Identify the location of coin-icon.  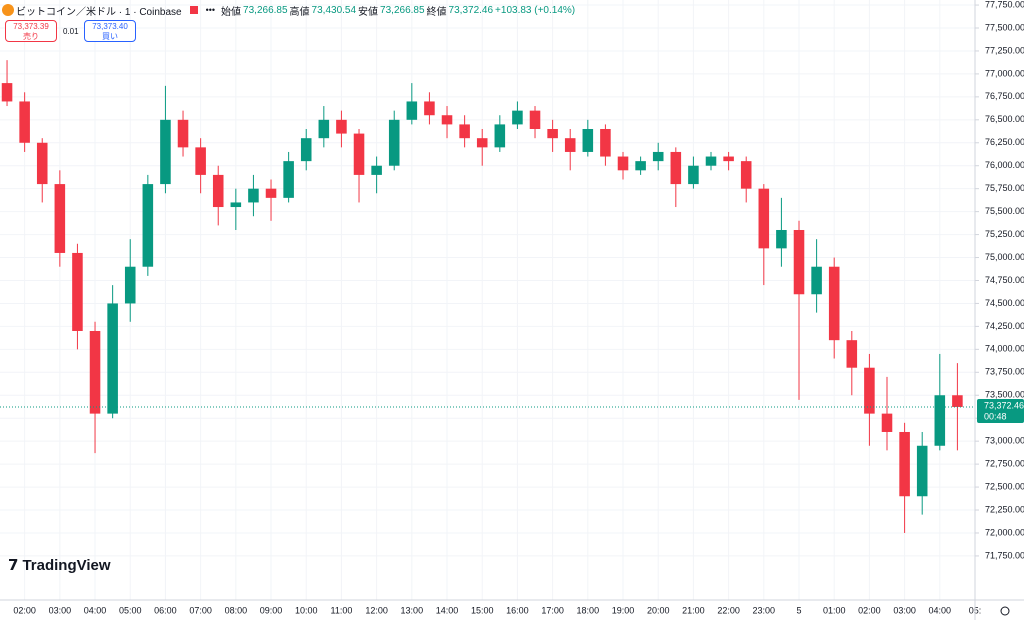
(8, 10).